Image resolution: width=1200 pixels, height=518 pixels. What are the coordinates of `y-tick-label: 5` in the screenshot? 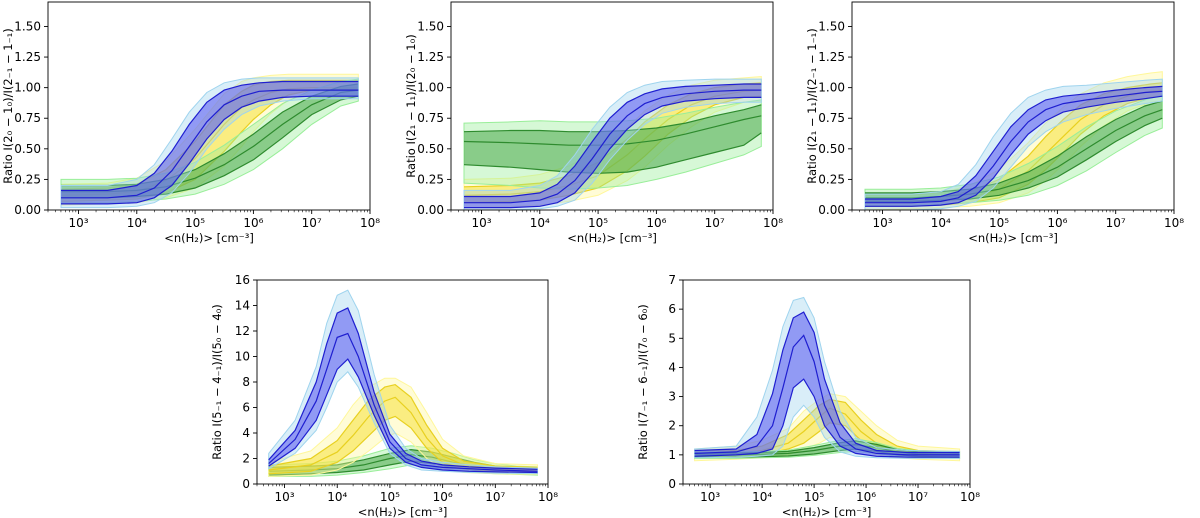 It's located at (672, 338).